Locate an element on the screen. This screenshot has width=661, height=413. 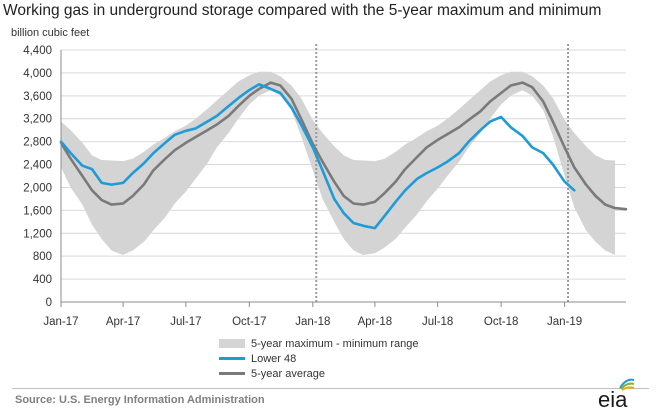
legend-swatch-avg is located at coordinates (232, 373).